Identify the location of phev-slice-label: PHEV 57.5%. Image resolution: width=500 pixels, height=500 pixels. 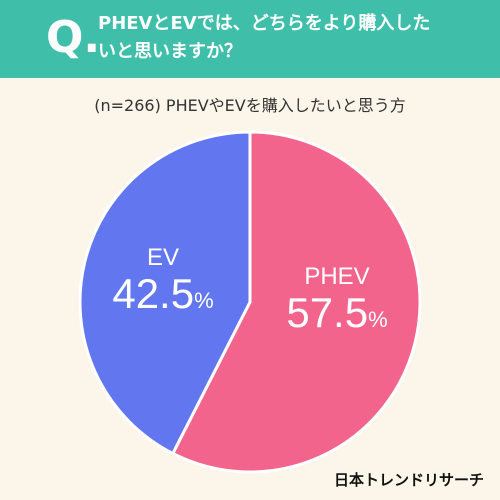
(337, 303).